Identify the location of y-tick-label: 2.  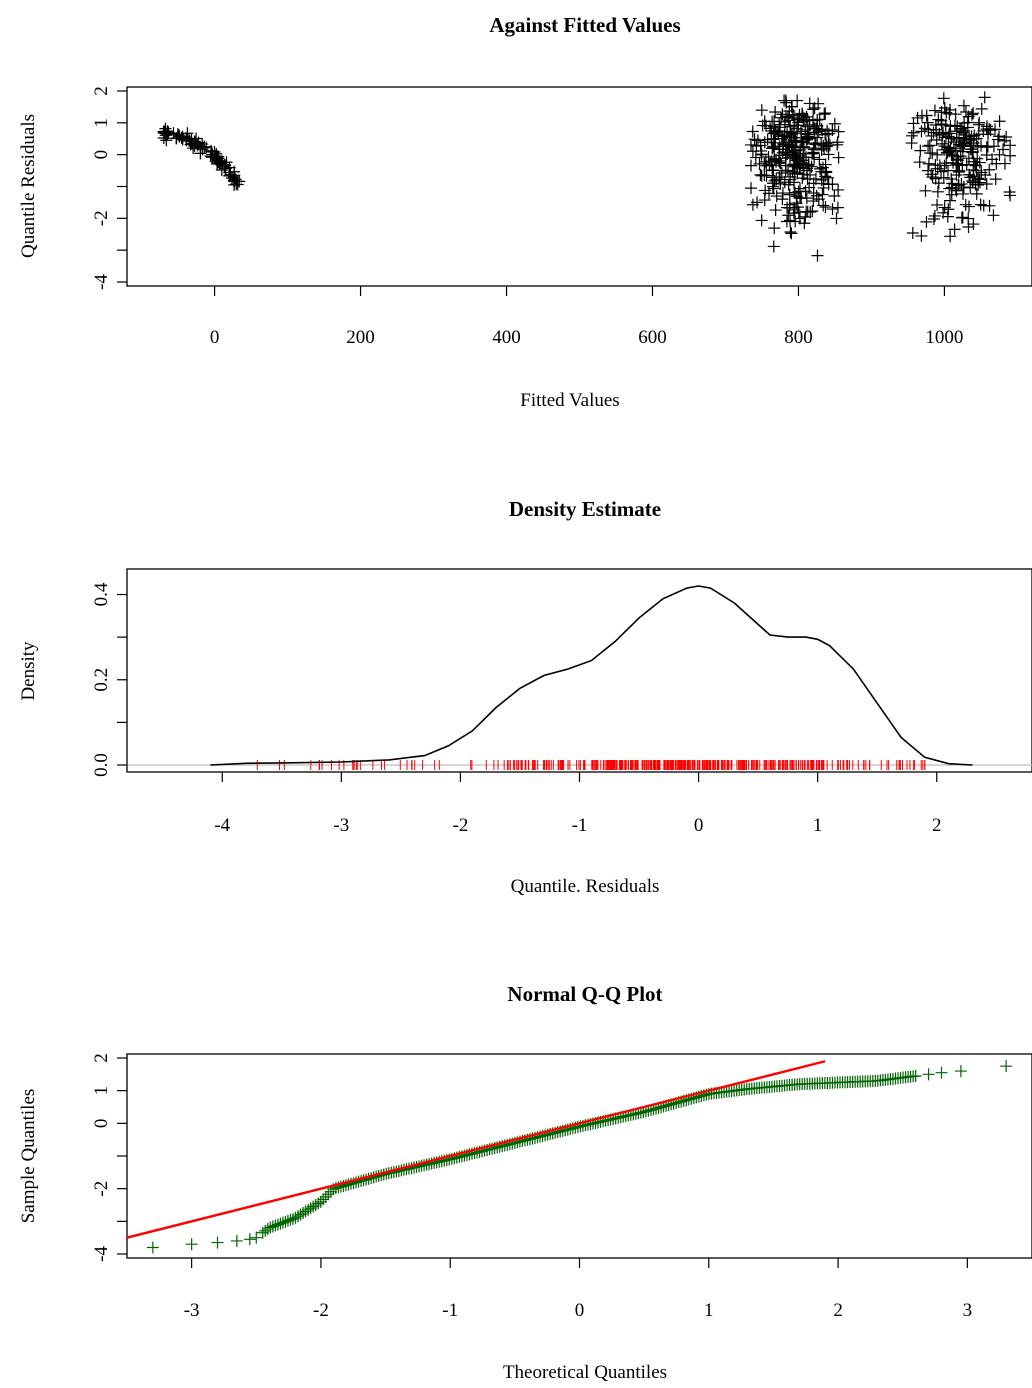
(101, 1058).